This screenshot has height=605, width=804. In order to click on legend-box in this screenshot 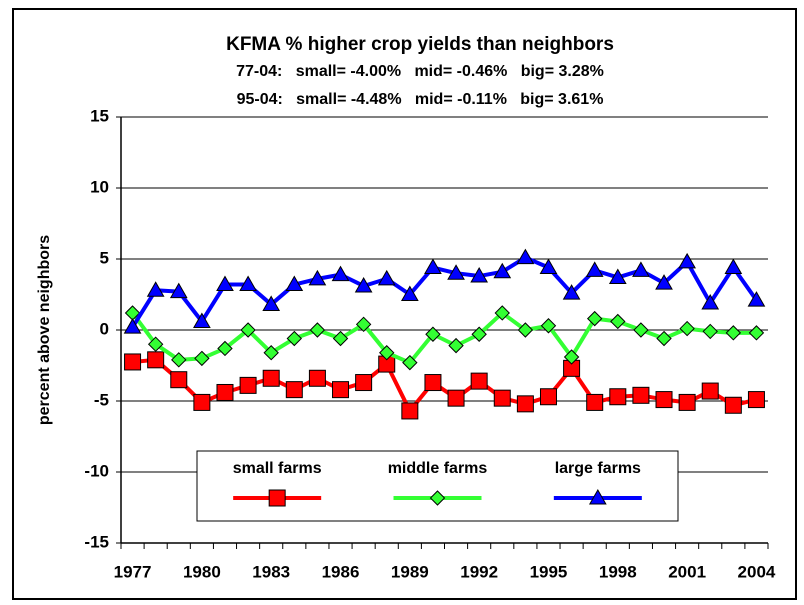, I will do `click(437, 486)`.